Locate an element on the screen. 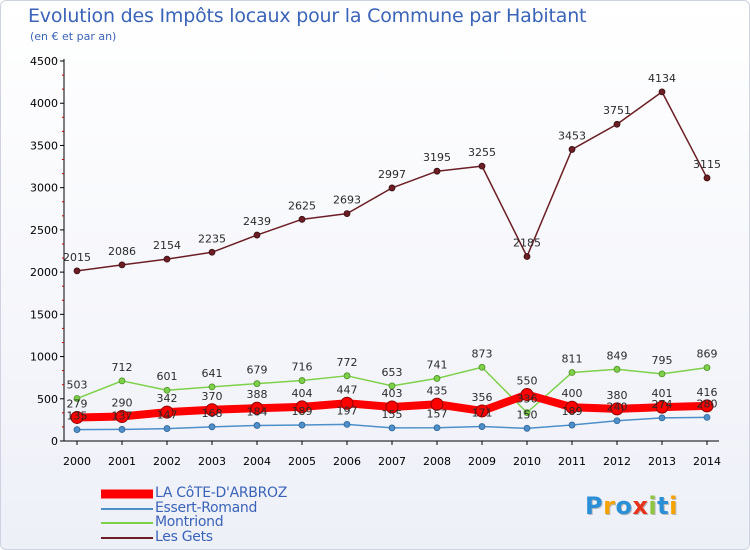 The width and height of the screenshot is (750, 550). data-label: 240 is located at coordinates (617, 407).